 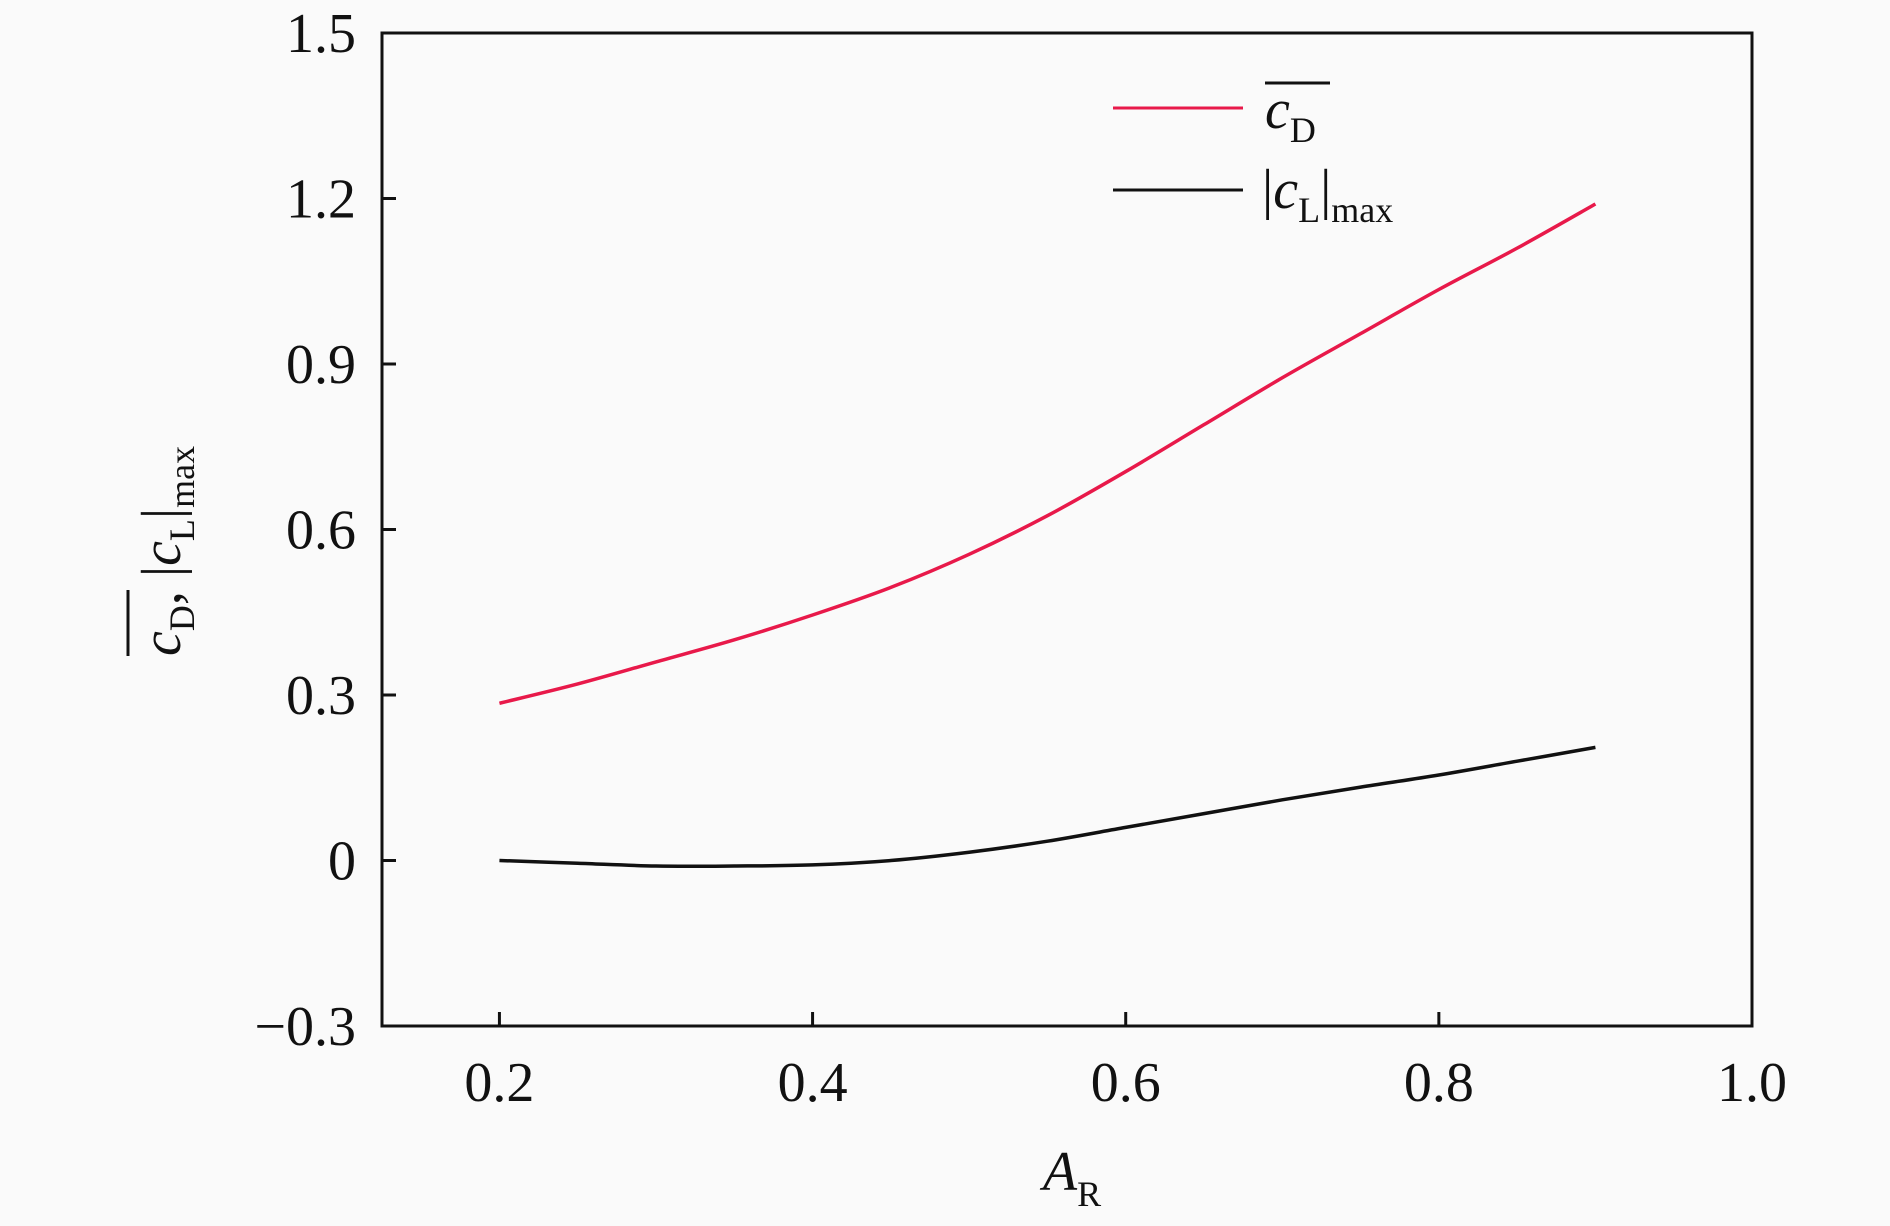 What do you see at coordinates (1327, 194) in the screenshot?
I see `legend-label-cl: |cL|max` at bounding box center [1327, 194].